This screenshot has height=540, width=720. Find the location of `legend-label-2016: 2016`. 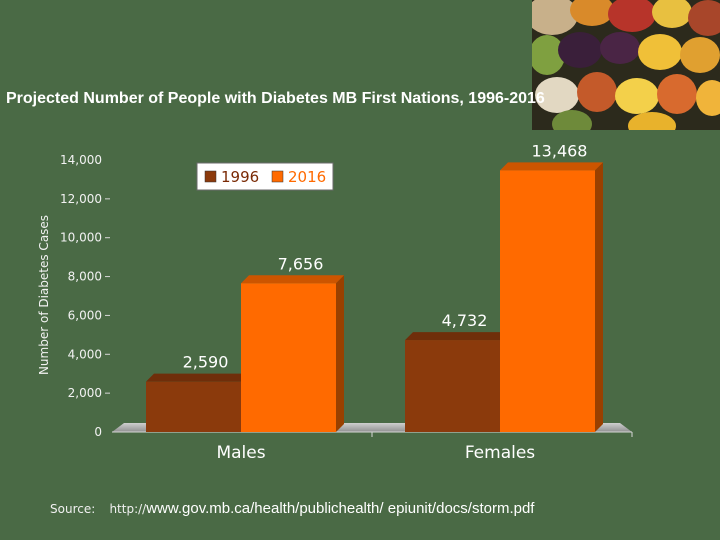

legend-label-2016: 2016 is located at coordinates (307, 177).